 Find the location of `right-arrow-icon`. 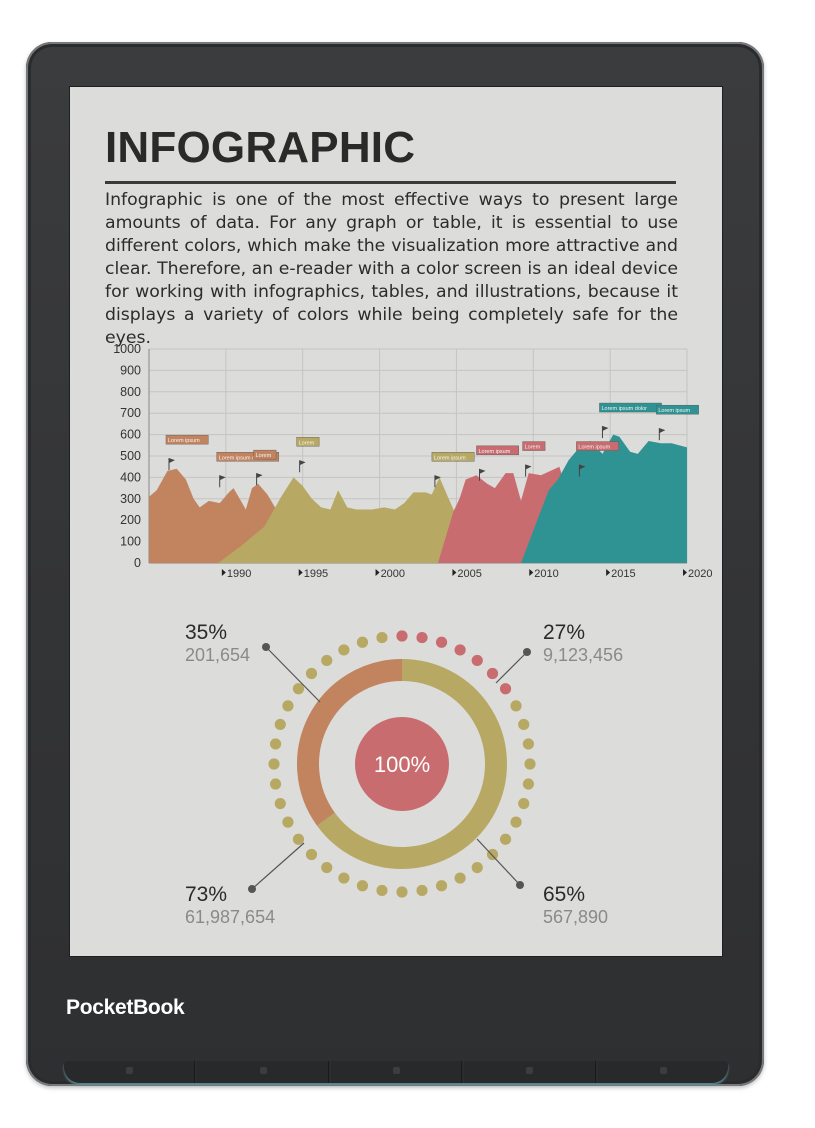

right-arrow-icon is located at coordinates (397, 1070).